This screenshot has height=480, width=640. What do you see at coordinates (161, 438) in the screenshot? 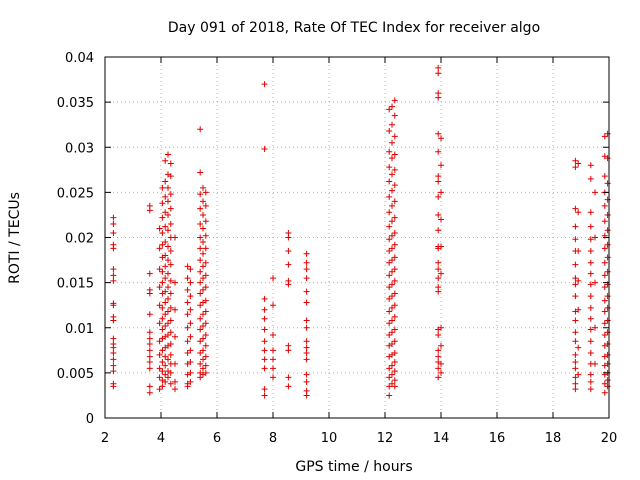
I see `x-tick-label: 4` at bounding box center [161, 438].